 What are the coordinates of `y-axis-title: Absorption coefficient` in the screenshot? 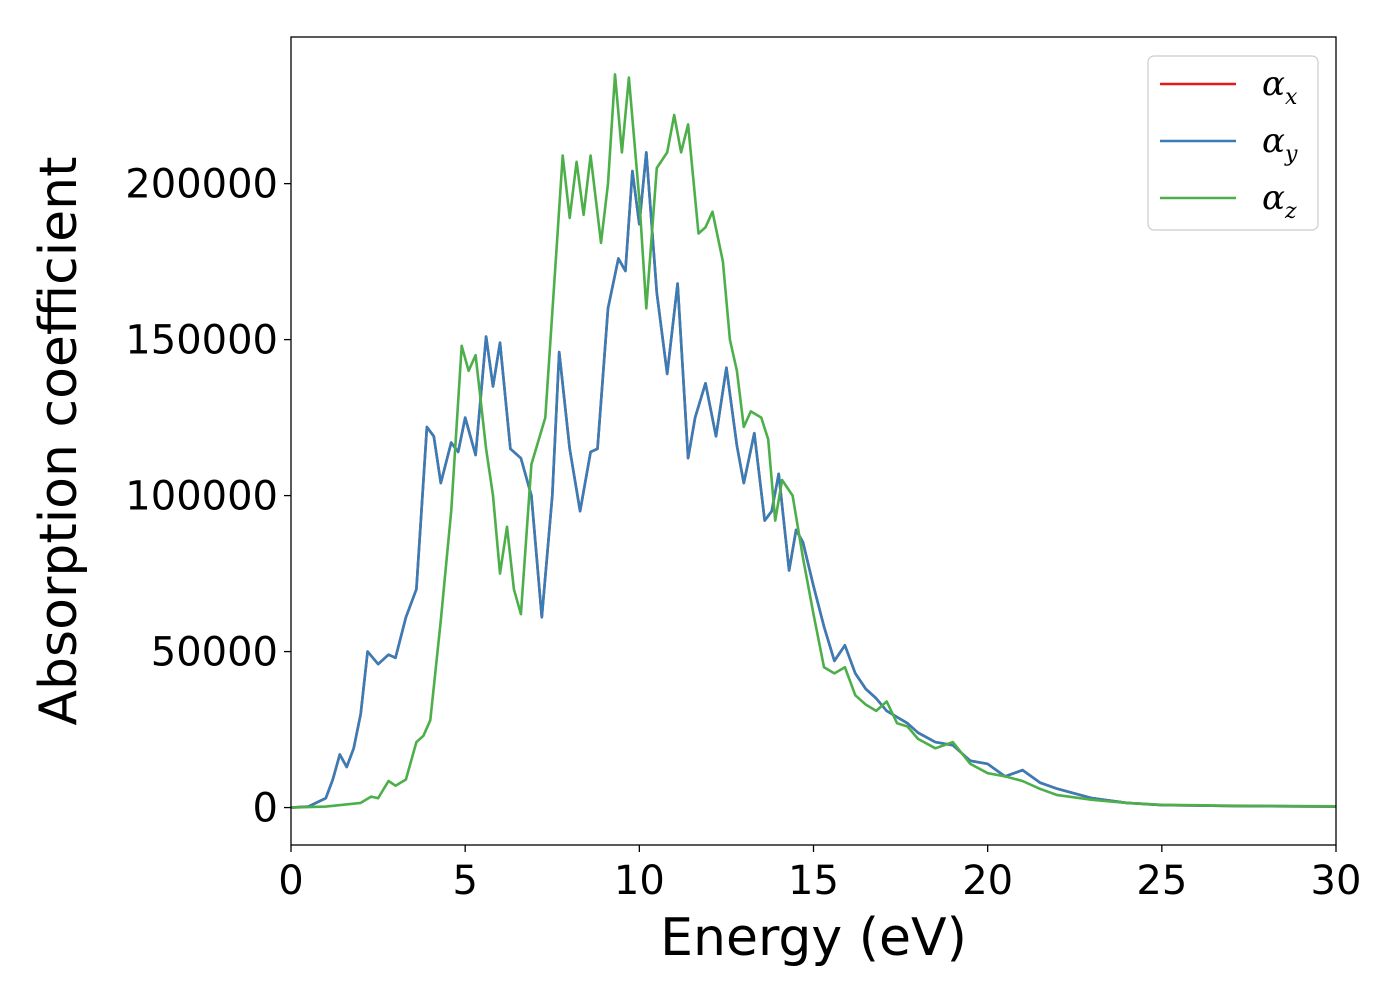 It's located at (59, 440).